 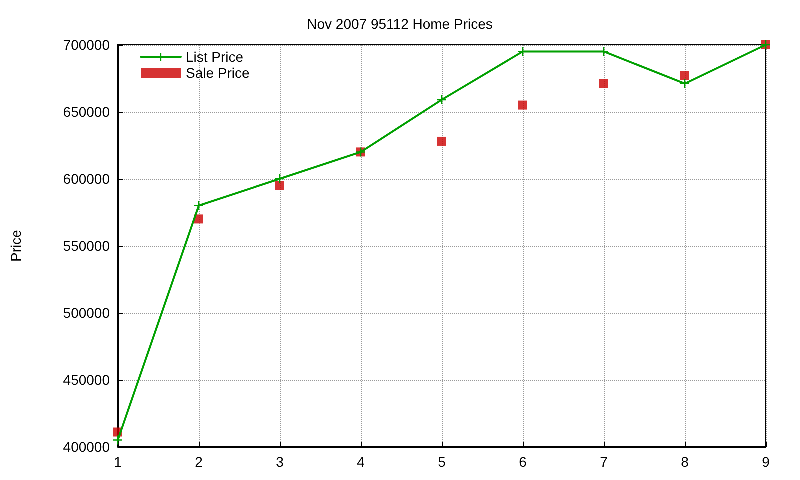 I want to click on x-tick-label: 2, so click(x=199, y=462).